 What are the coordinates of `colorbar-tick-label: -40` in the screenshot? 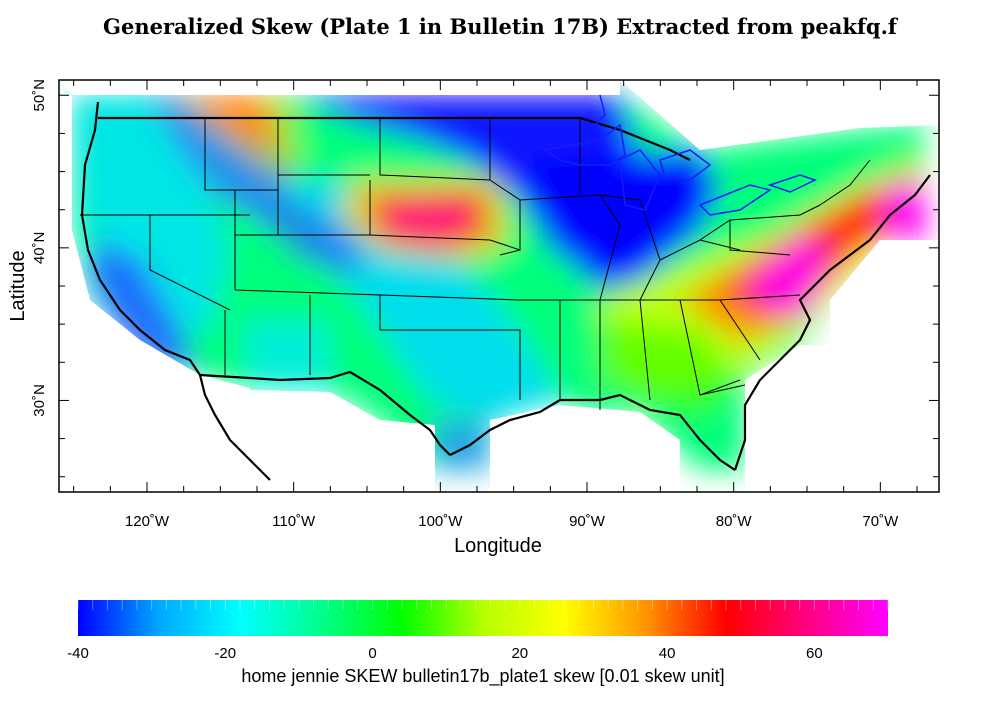 It's located at (78, 653).